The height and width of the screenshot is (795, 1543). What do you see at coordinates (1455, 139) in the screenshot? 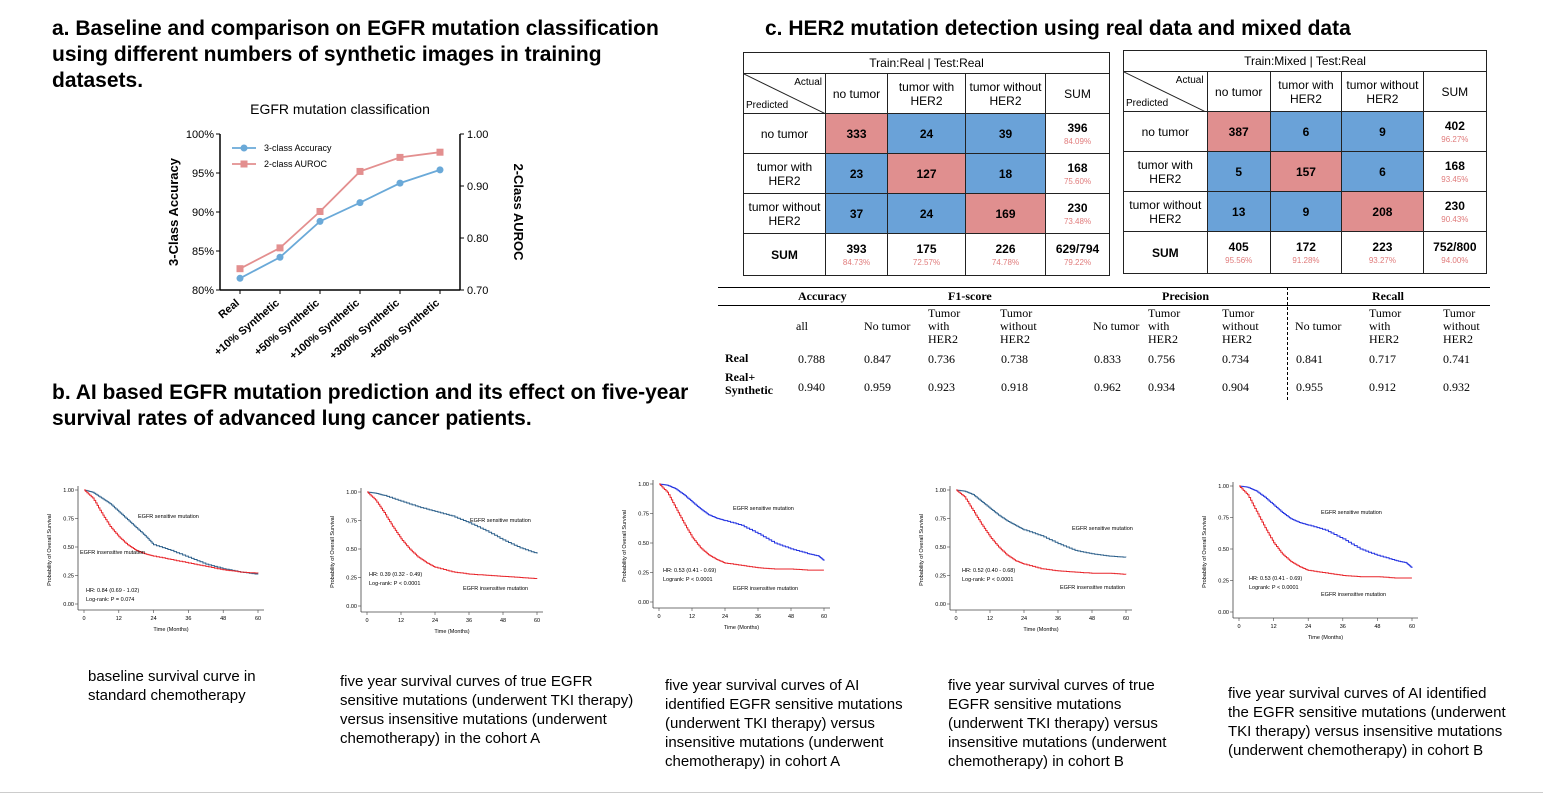
I see `row-pct: 96.27%` at bounding box center [1455, 139].